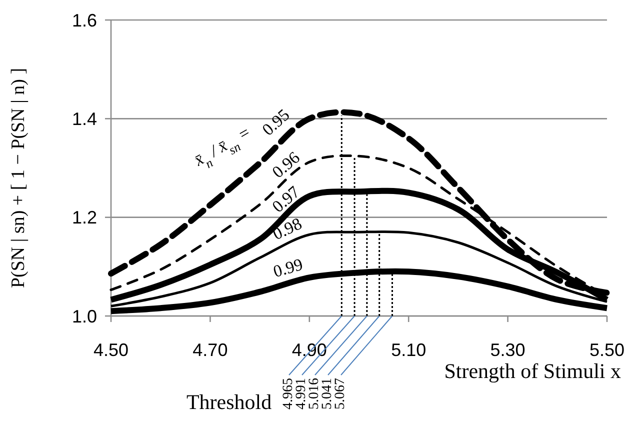  Describe the element at coordinates (607, 350) in the screenshot. I see `x-tick-label: 5.50` at that location.